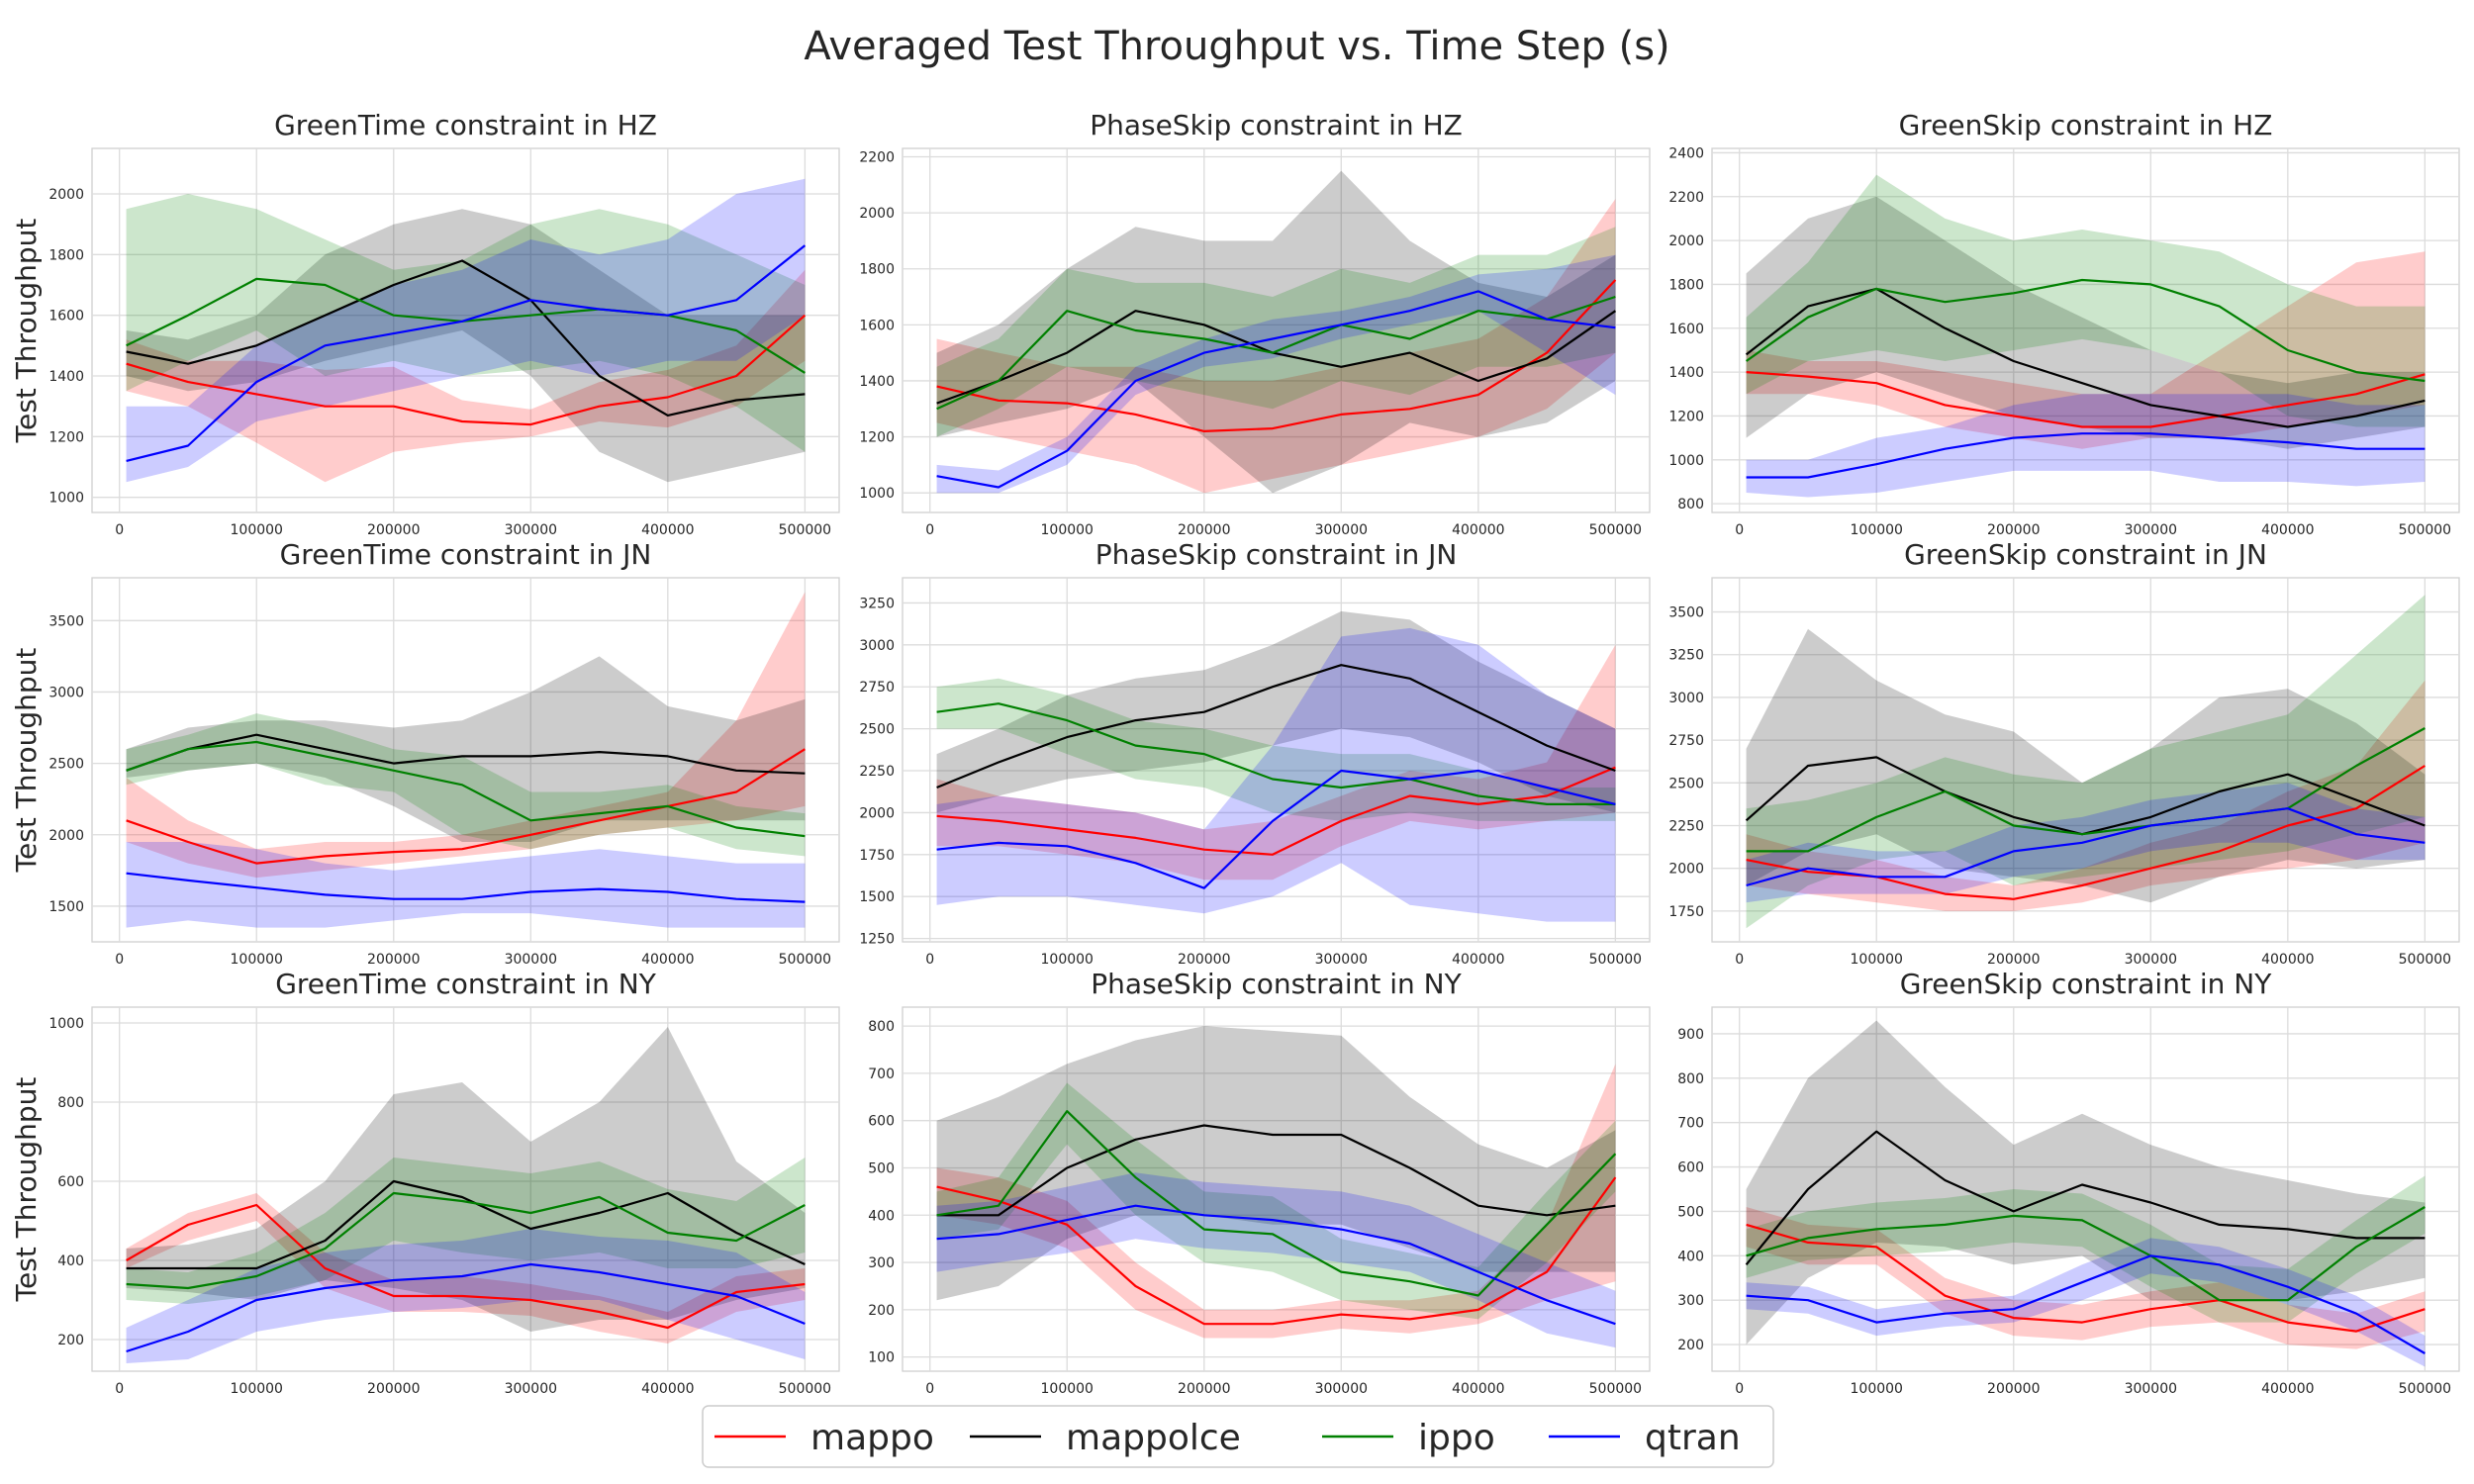 This screenshot has width=2474, height=1484. What do you see at coordinates (1686, 613) in the screenshot?
I see `y-tick-label: 3500` at bounding box center [1686, 613].